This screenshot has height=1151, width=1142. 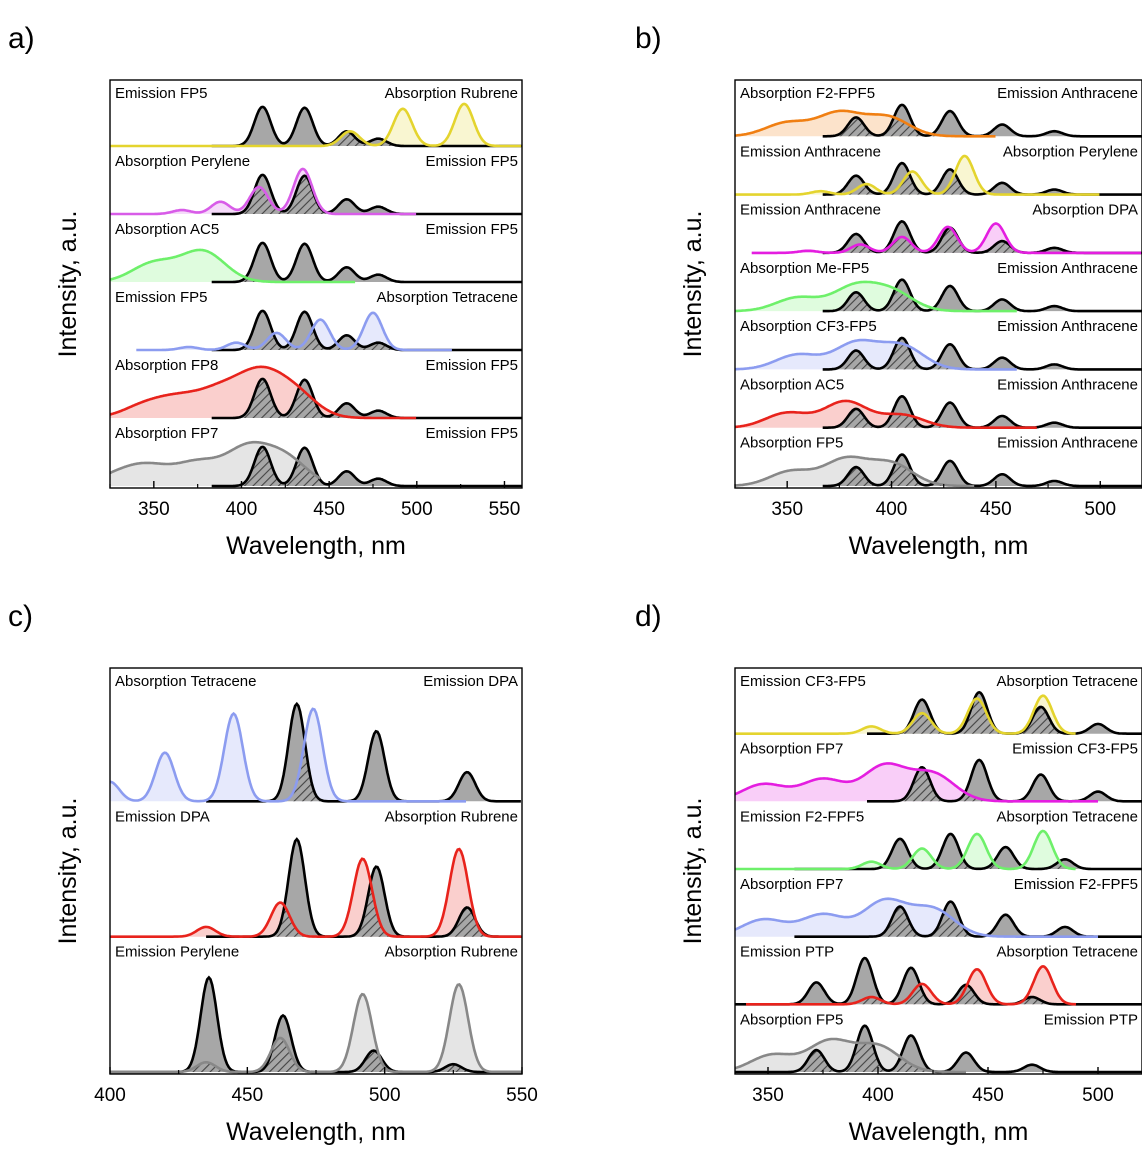 I want to click on row-label-left: Emission DPA, so click(x=162, y=816).